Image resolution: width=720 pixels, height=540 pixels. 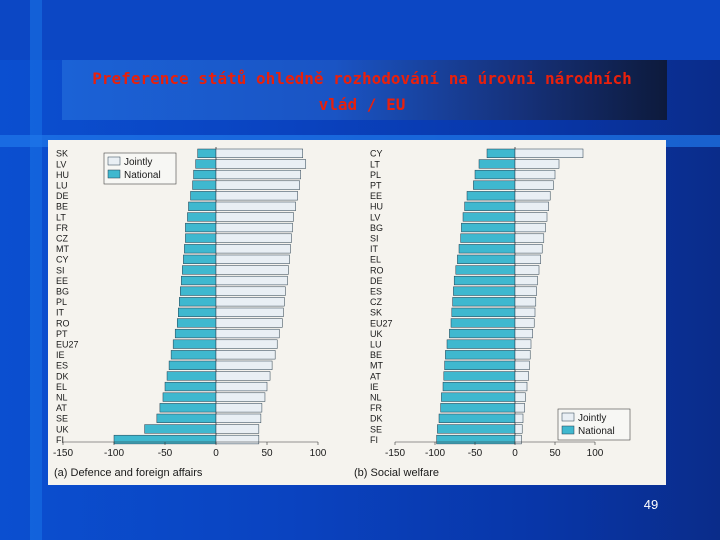 I want to click on category-label: SK, so click(x=376, y=313).